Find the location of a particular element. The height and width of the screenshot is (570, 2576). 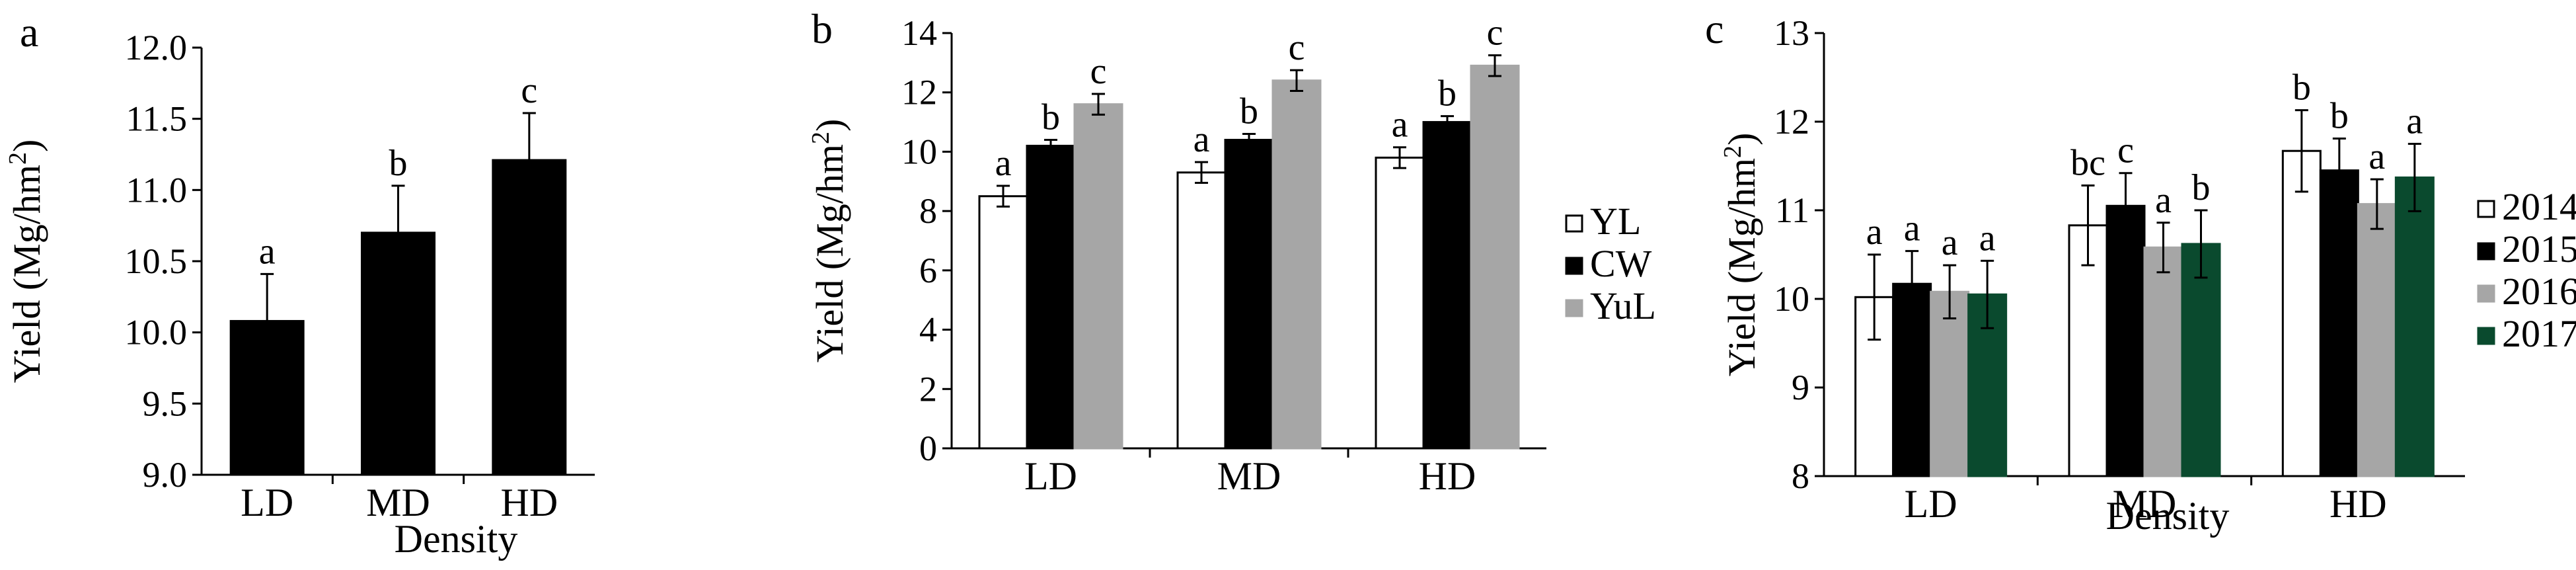

bar-MD-2017 is located at coordinates (2201, 360).